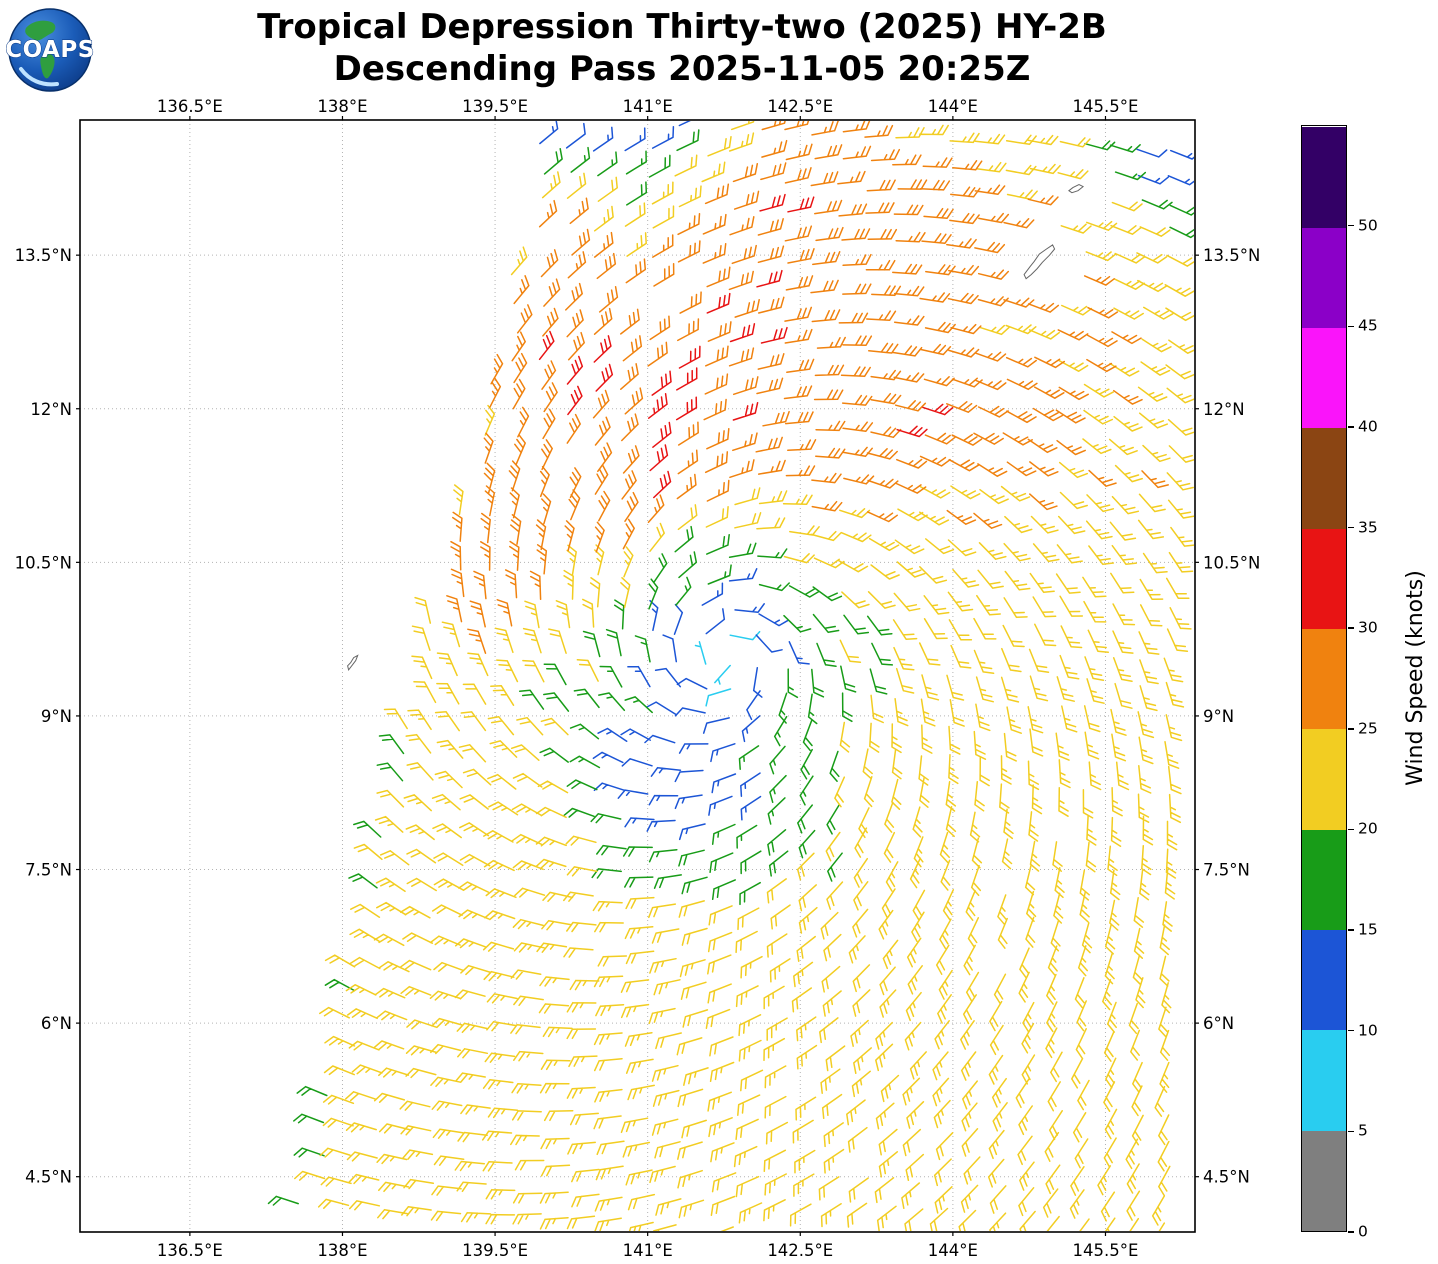  Describe the element at coordinates (1368, 224) in the screenshot. I see `colorbar-tick-label: 50` at that location.